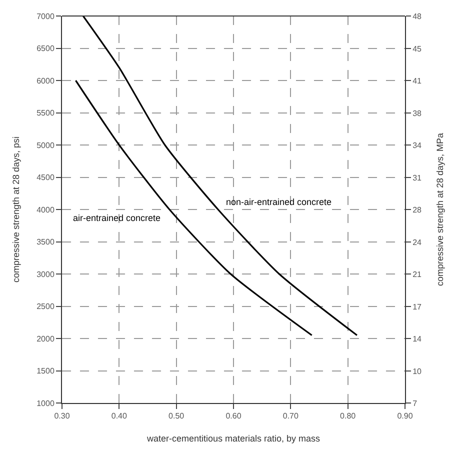 The width and height of the screenshot is (457, 454). Describe the element at coordinates (417, 274) in the screenshot. I see `y2-tick-label: 21` at that location.